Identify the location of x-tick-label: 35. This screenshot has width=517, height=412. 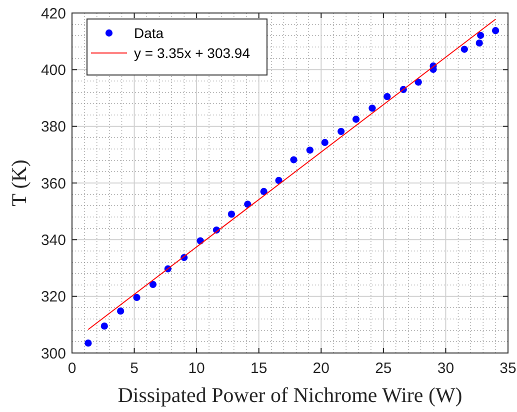
(508, 368).